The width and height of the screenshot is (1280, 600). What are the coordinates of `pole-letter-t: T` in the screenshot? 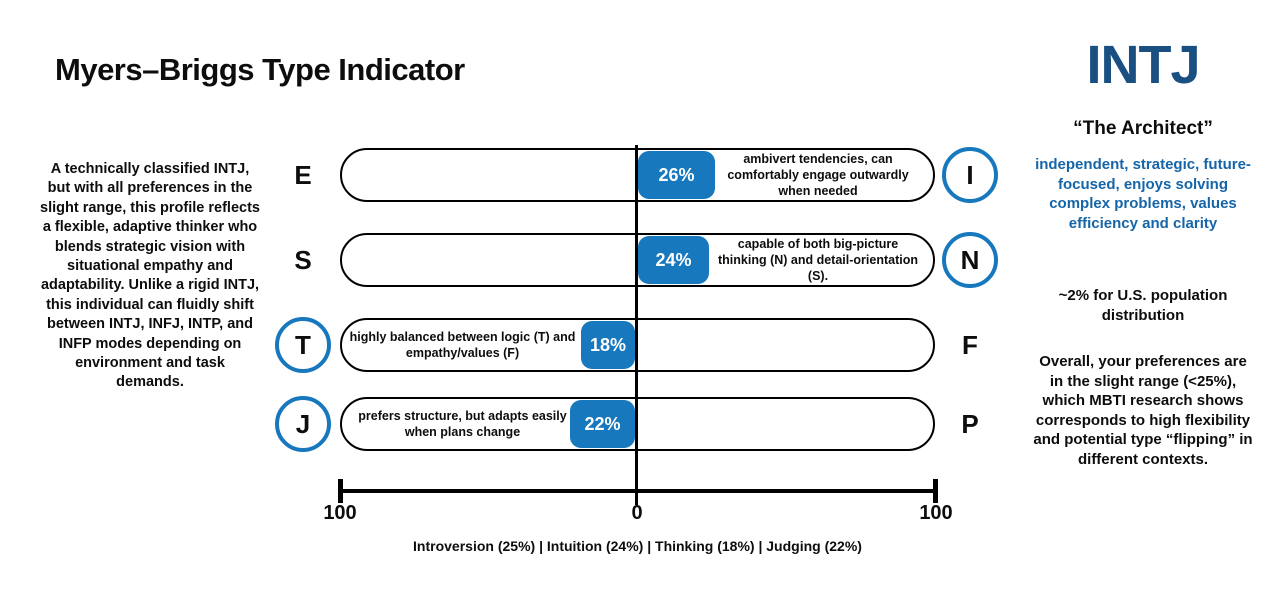 It's located at (303, 345).